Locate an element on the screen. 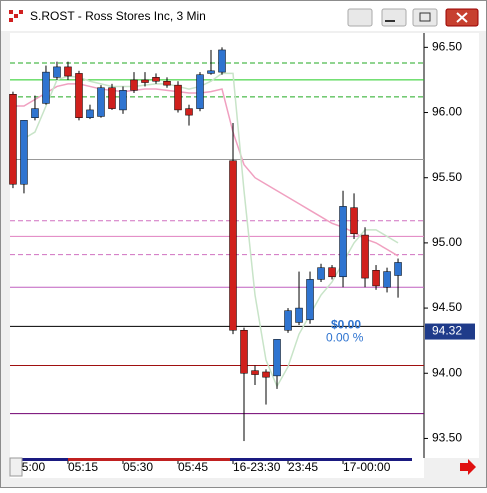 This screenshot has height=493, width=487. y-tick-label: 96.00 is located at coordinates (447, 112).